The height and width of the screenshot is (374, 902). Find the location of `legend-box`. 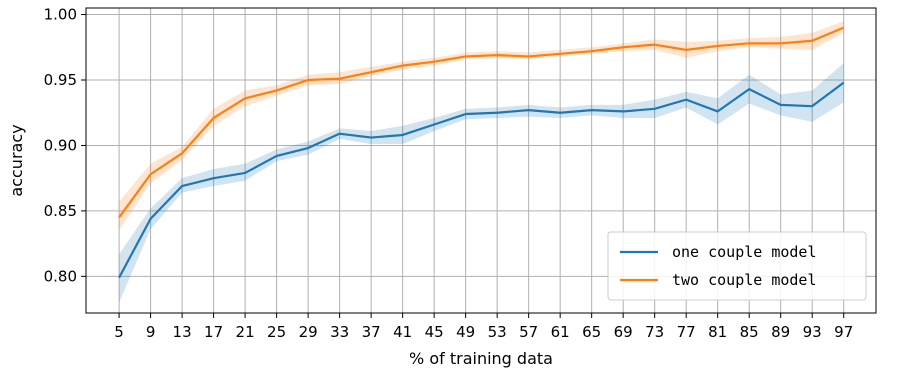

legend-box is located at coordinates (737, 266).